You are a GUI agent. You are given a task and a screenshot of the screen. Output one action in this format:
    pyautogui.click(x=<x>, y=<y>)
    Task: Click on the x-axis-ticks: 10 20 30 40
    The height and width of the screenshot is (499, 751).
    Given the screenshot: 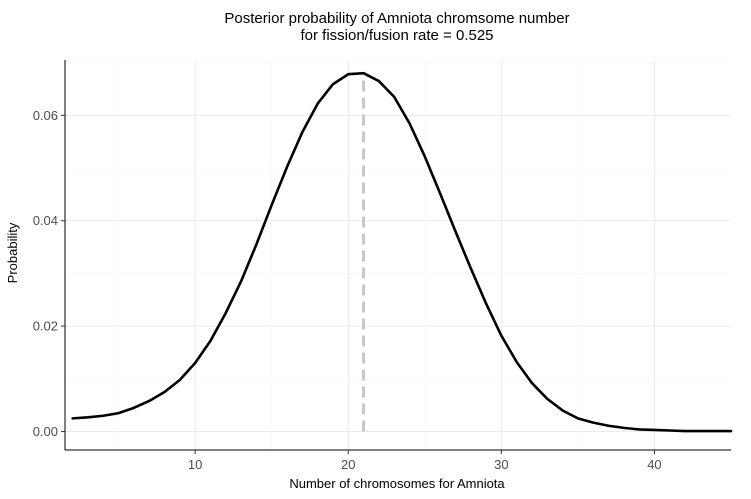 What is the action you would take?
    pyautogui.click(x=425, y=461)
    